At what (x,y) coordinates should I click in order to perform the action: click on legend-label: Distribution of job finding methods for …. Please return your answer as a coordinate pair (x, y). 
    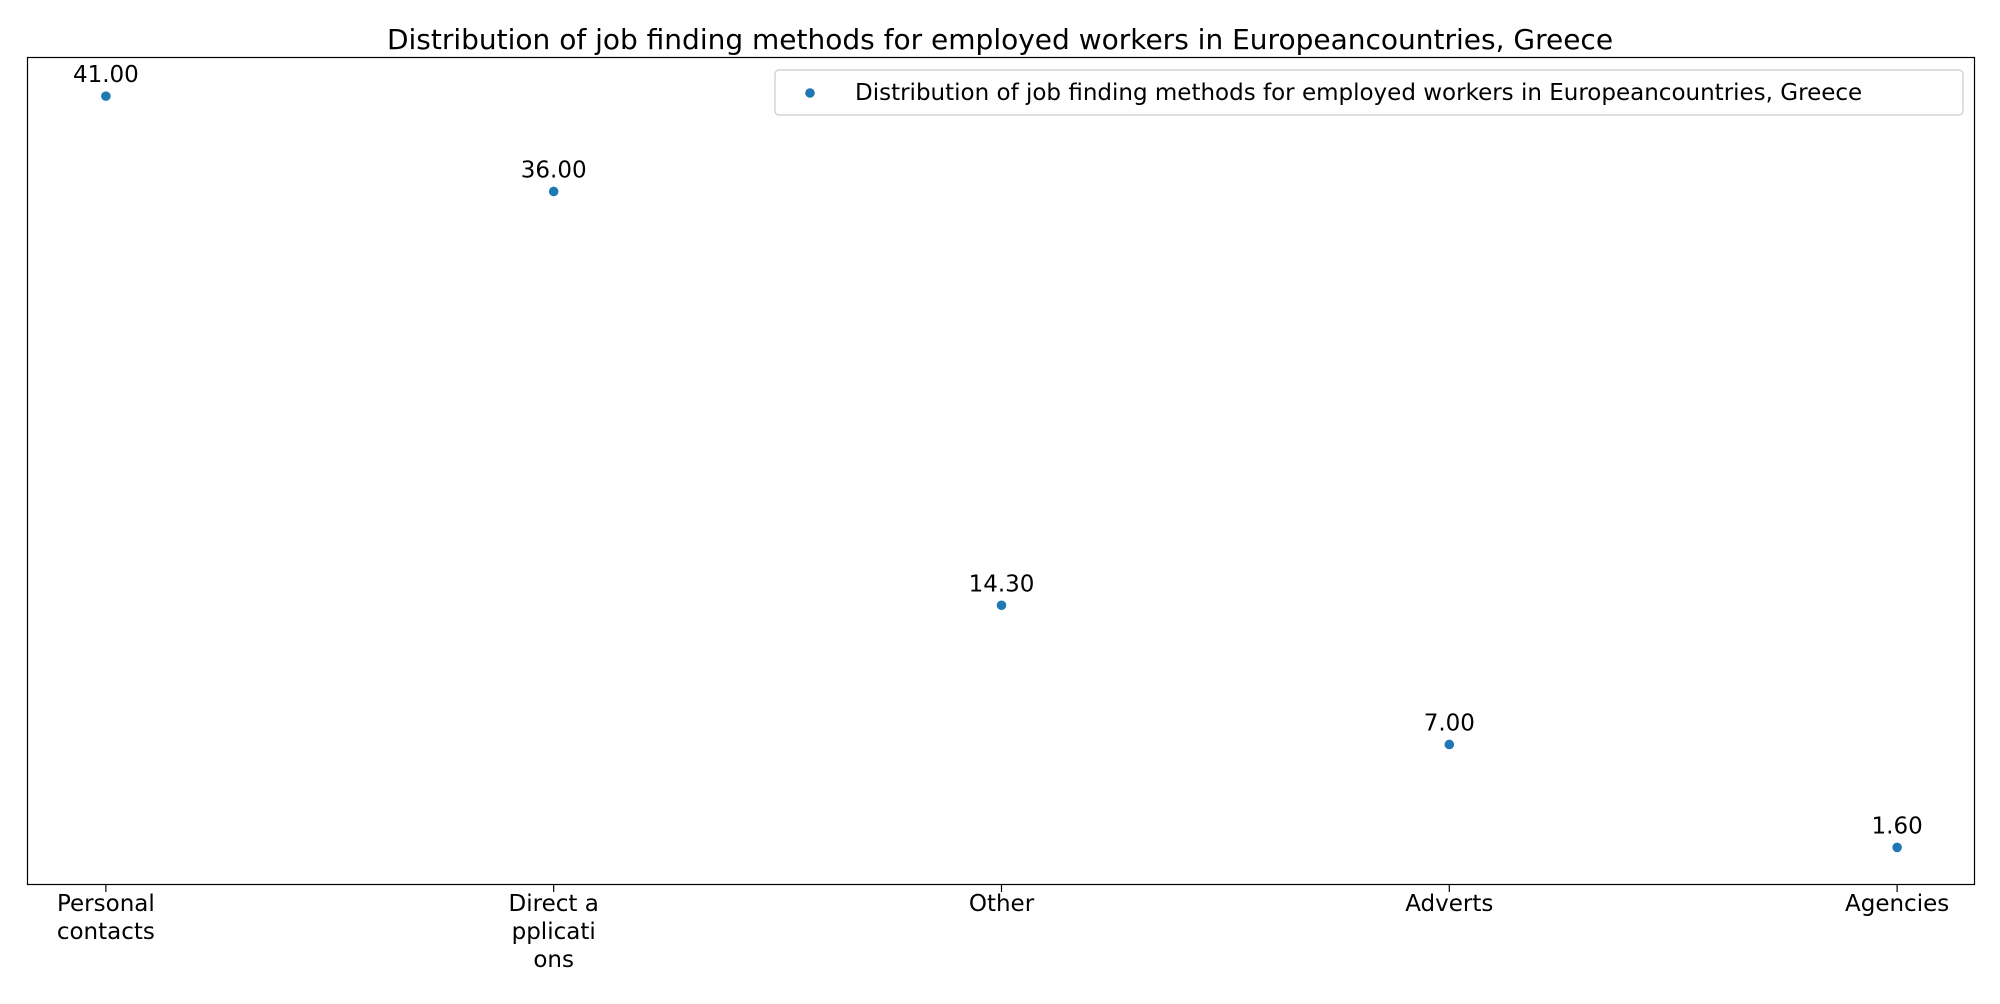
    Looking at the image, I should click on (1358, 93).